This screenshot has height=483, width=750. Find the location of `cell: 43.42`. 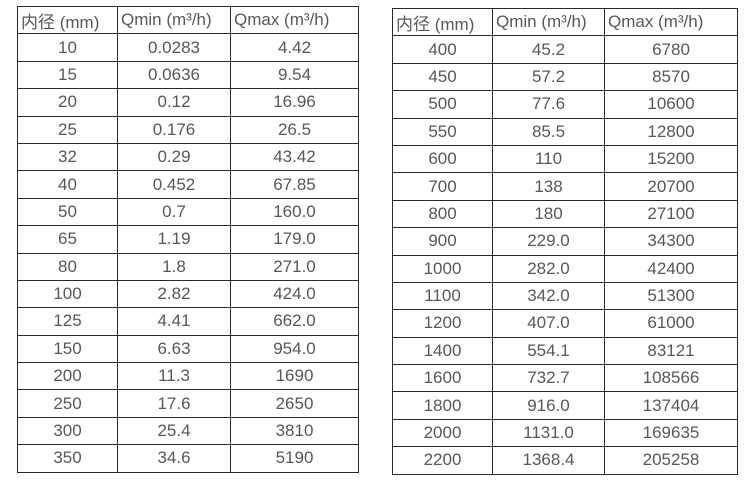

cell: 43.42 is located at coordinates (294, 157).